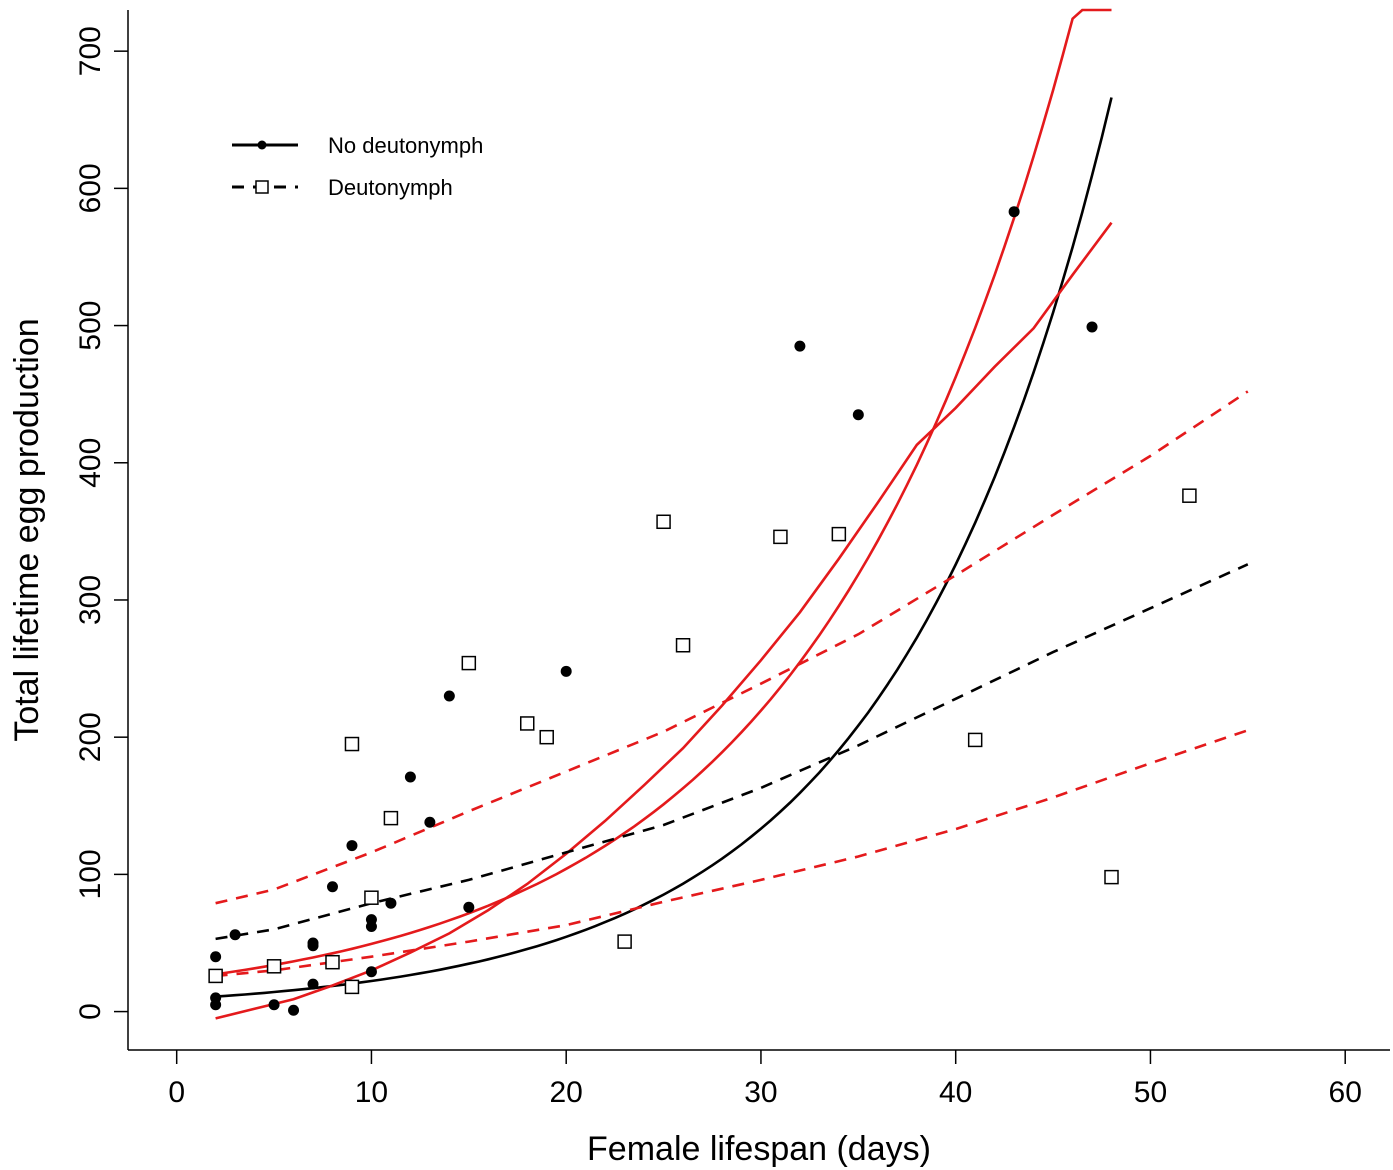 Image resolution: width=1393 pixels, height=1170 pixels. What do you see at coordinates (176, 1092) in the screenshot?
I see `x-tick-label: 0` at bounding box center [176, 1092].